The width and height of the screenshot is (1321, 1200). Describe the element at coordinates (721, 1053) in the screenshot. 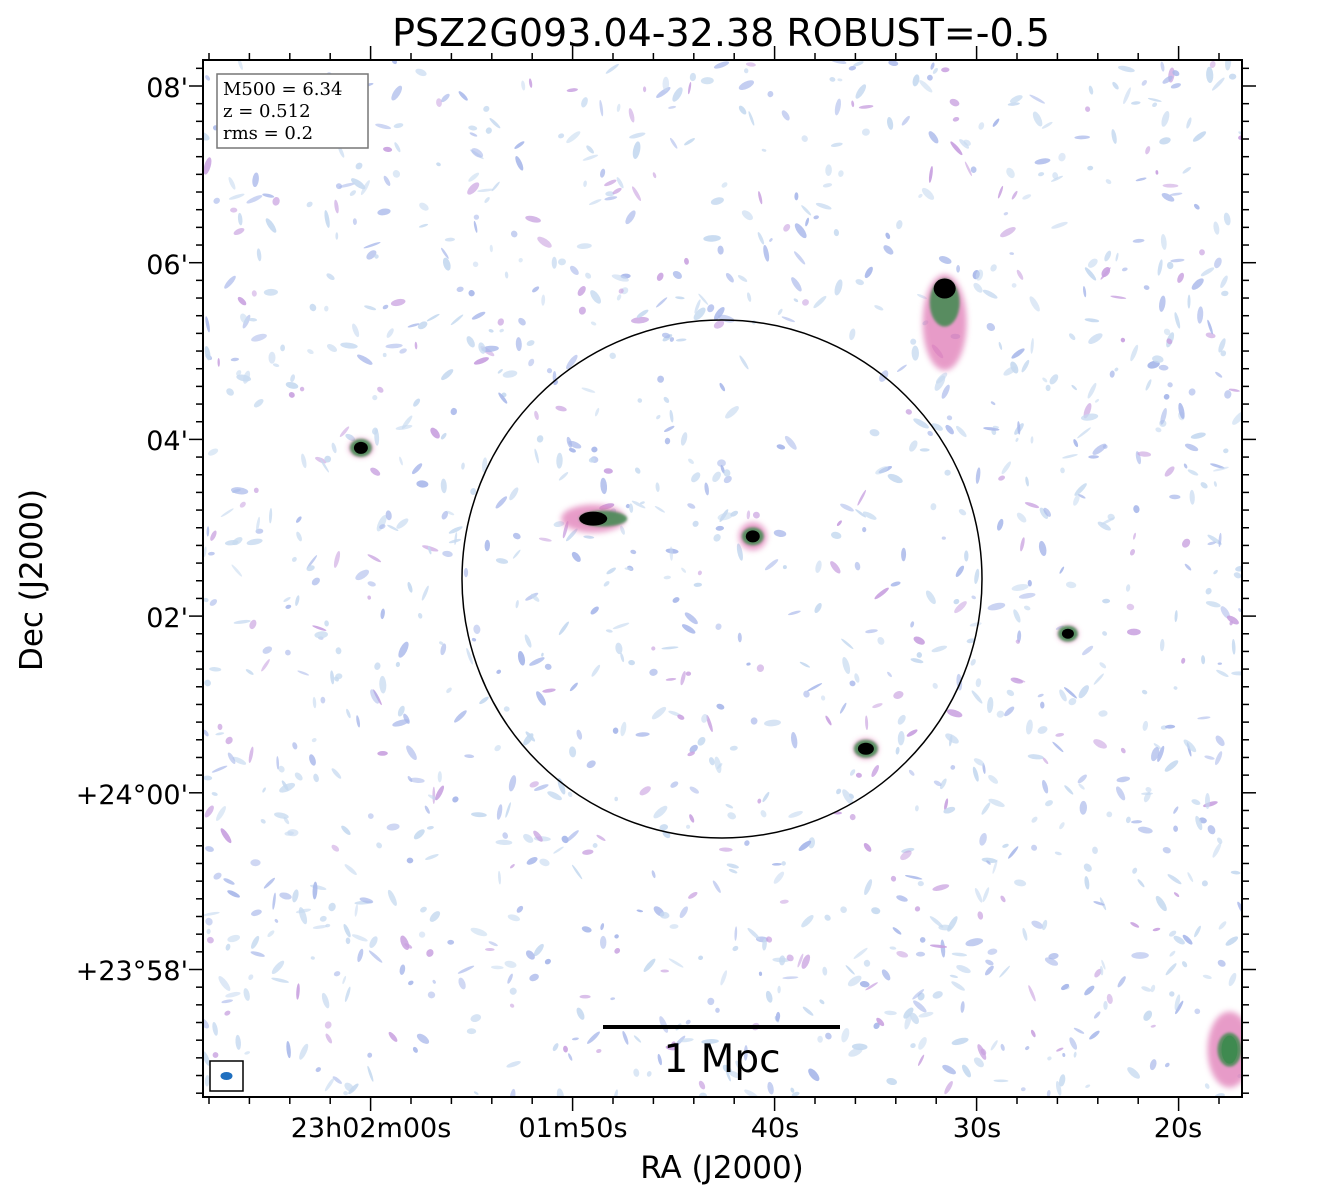

I see `scale-bar: 1 Mpc` at that location.